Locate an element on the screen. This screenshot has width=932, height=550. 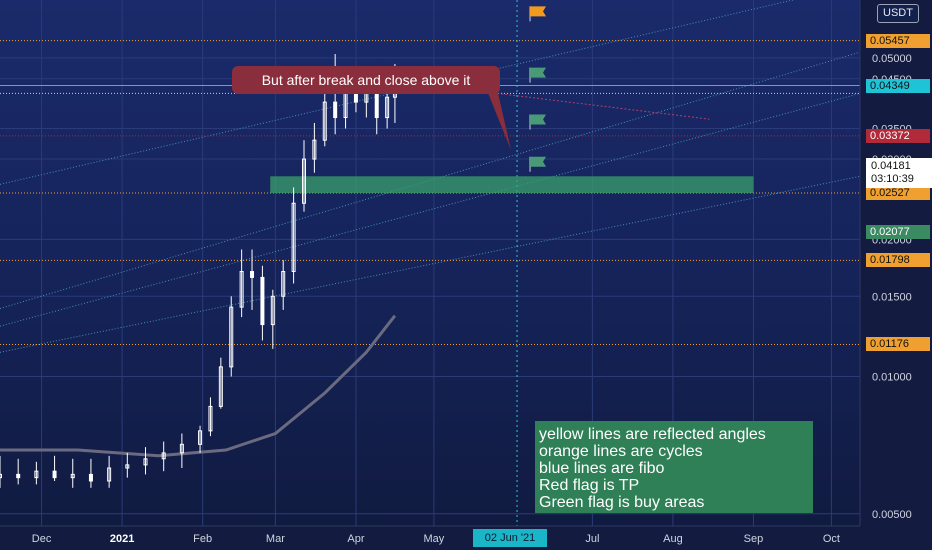
price-level-tag: 0.01798 is located at coordinates (898, 260).